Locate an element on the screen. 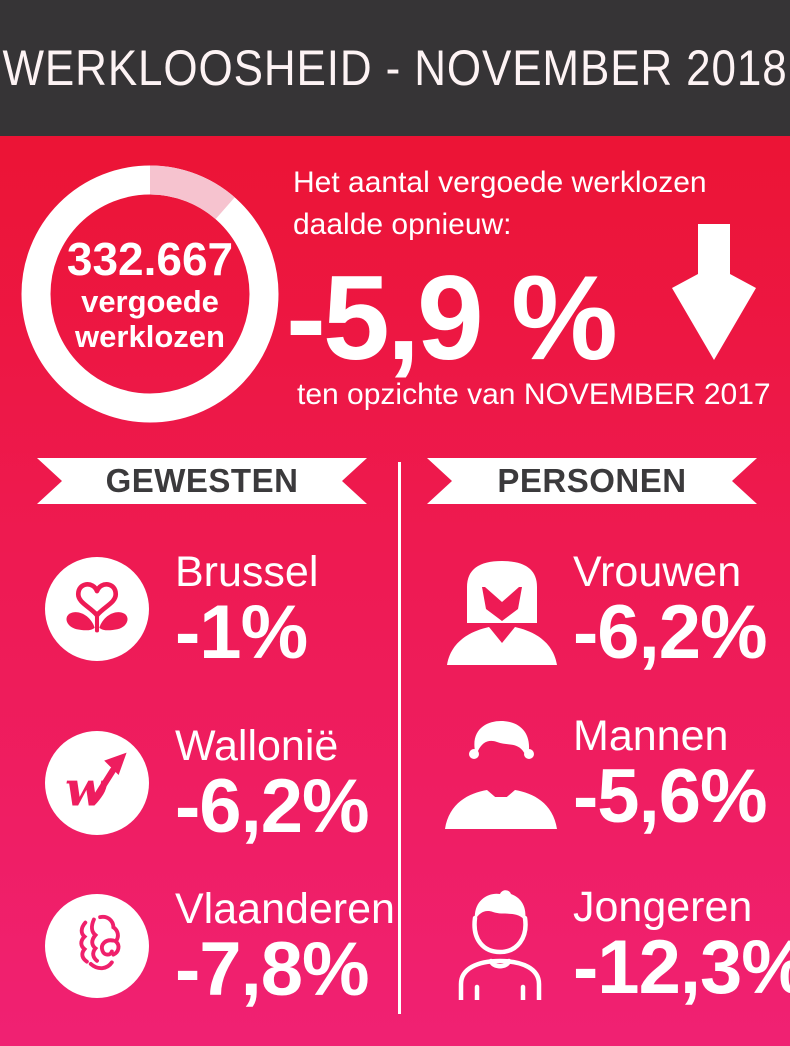 The width and height of the screenshot is (790, 1046). stat-text: Vlaanderen -7,8% is located at coordinates (285, 948).